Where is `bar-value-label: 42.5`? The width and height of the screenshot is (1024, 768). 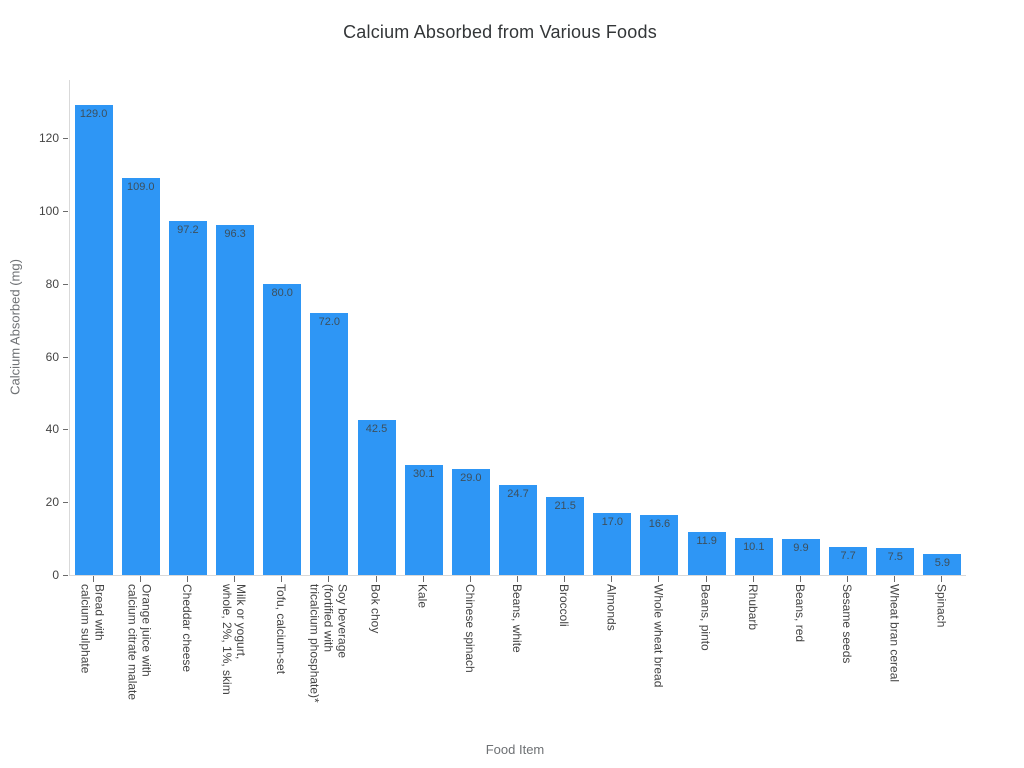
bar-value-label: 42.5 is located at coordinates (376, 429).